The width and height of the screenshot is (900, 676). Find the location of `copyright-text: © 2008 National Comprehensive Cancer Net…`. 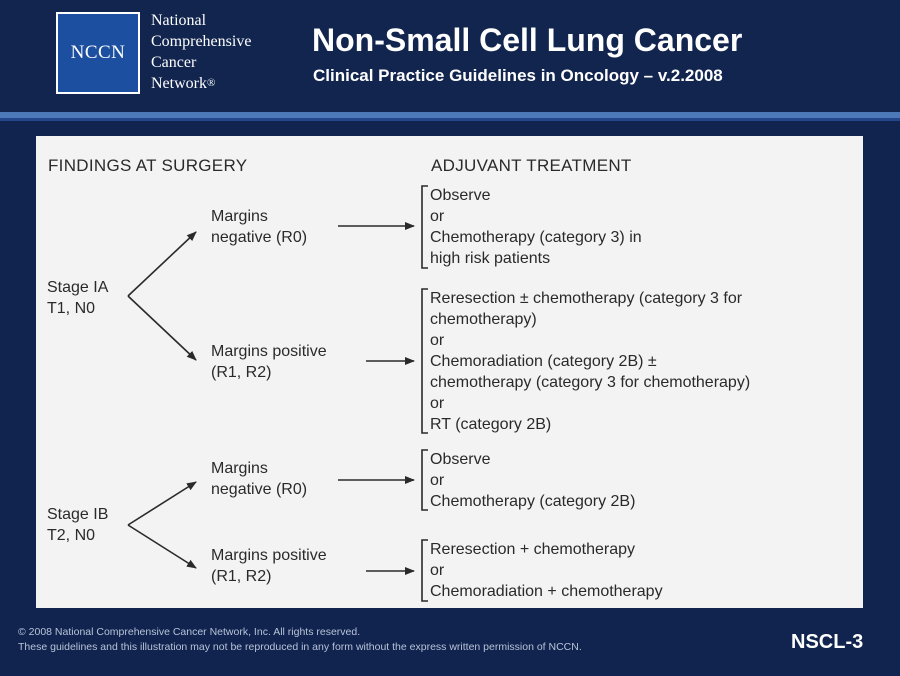

copyright-text: © 2008 National Comprehensive Cancer Net… is located at coordinates (189, 632).